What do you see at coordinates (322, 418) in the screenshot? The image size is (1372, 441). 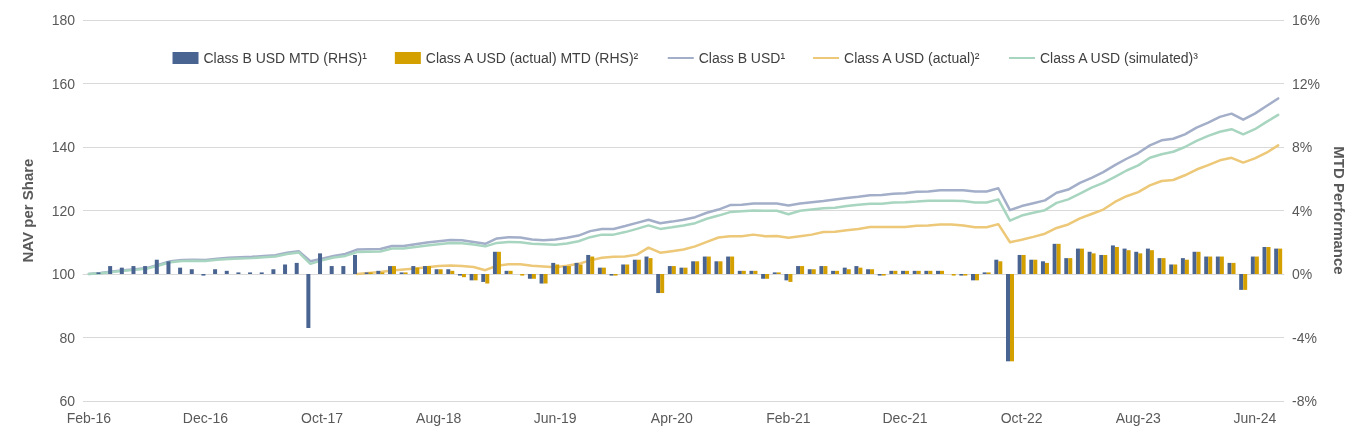 I see `x-tick-label: Oct-17` at bounding box center [322, 418].